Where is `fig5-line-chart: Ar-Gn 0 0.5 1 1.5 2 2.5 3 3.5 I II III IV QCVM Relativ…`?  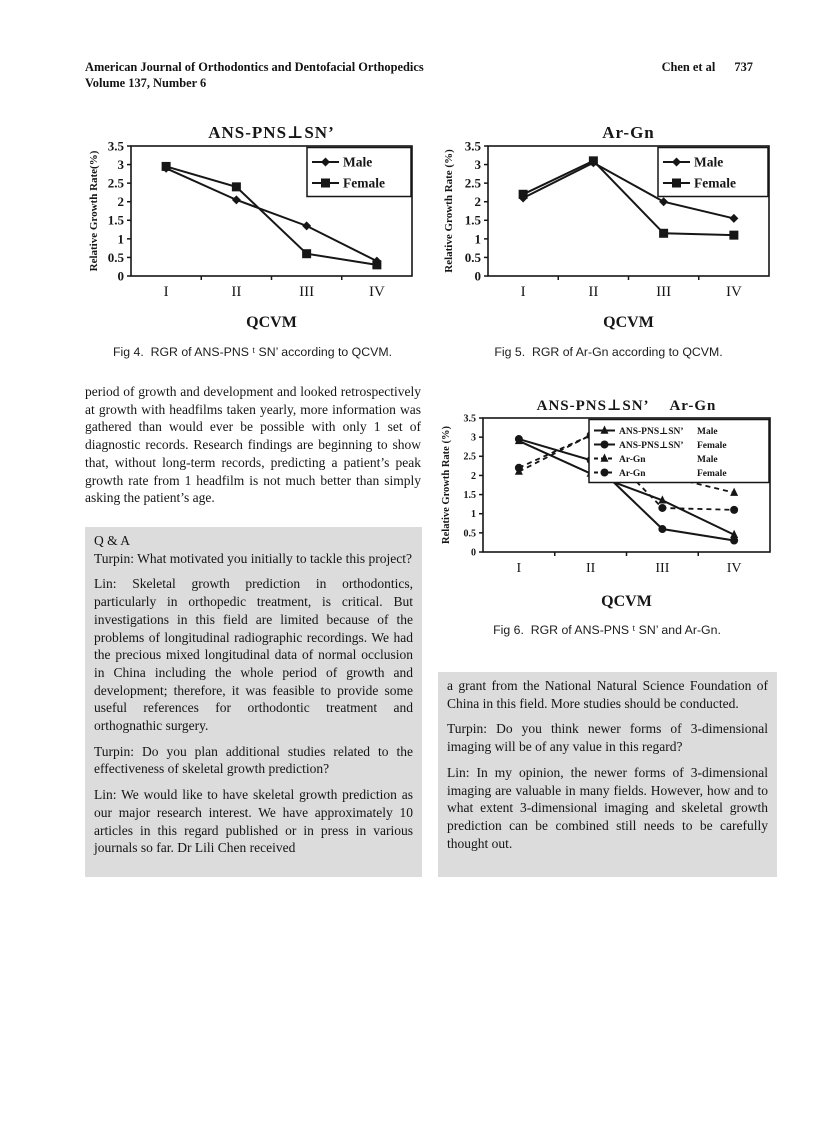
fig5-line-chart: Ar-Gn 0 0.5 1 1.5 2 2.5 3 3.5 I II III IV QCVM Relativ… is located at coordinates (608, 226).